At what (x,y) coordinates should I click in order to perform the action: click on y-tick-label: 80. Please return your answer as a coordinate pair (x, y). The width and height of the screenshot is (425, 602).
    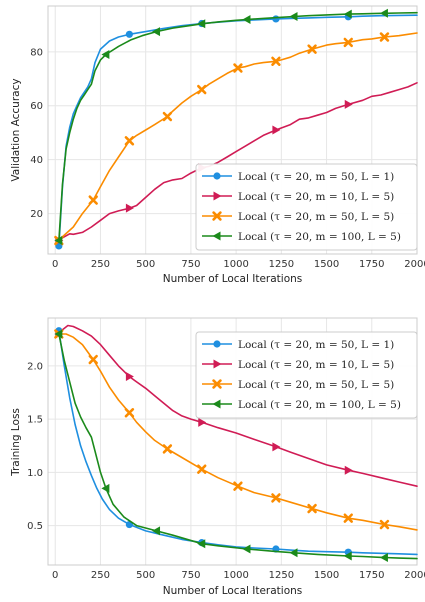
    Looking at the image, I should click on (36, 52).